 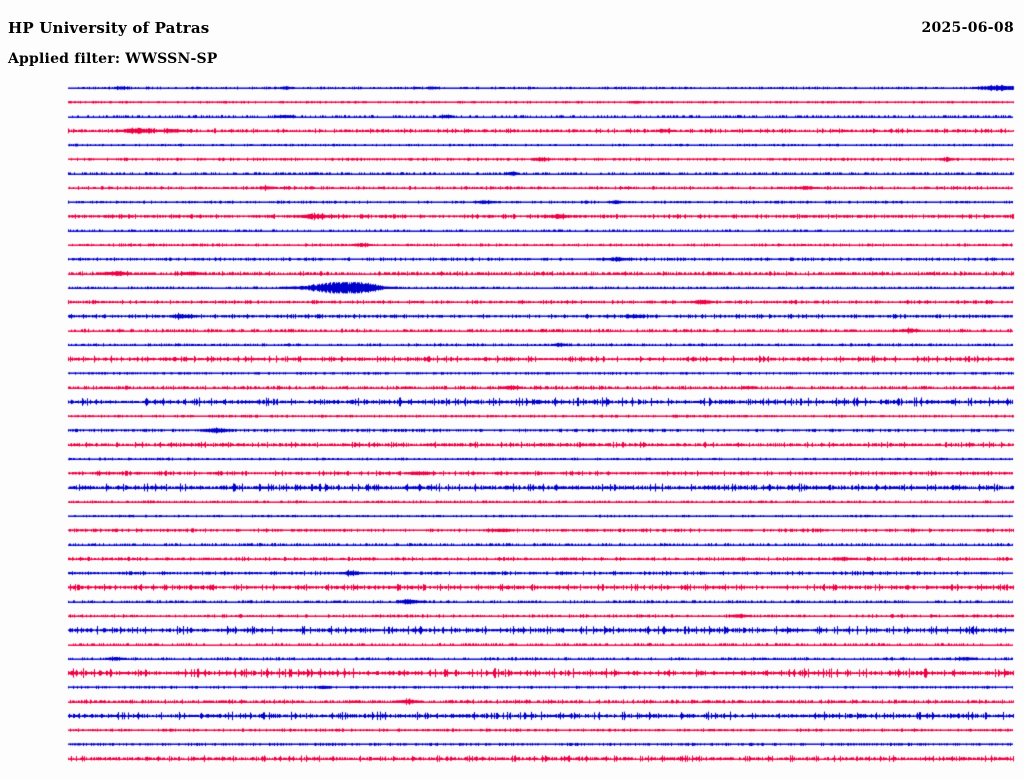 I want to click on applied-filter-label: Applied filter: WWSSN-SP, so click(x=113, y=59).